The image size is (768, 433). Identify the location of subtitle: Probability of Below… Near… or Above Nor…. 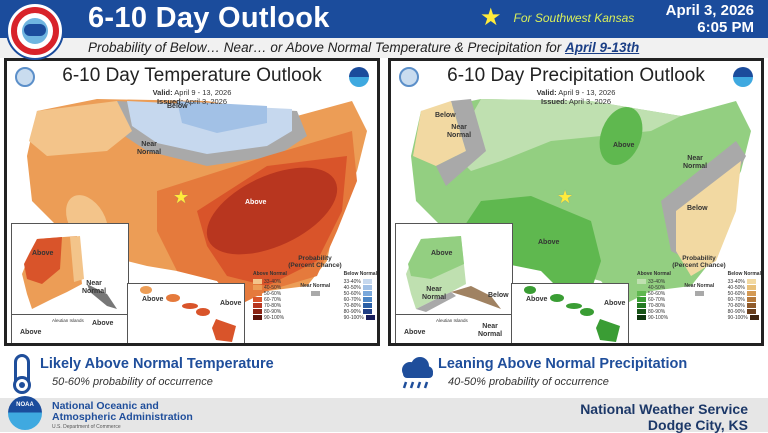
(363, 47).